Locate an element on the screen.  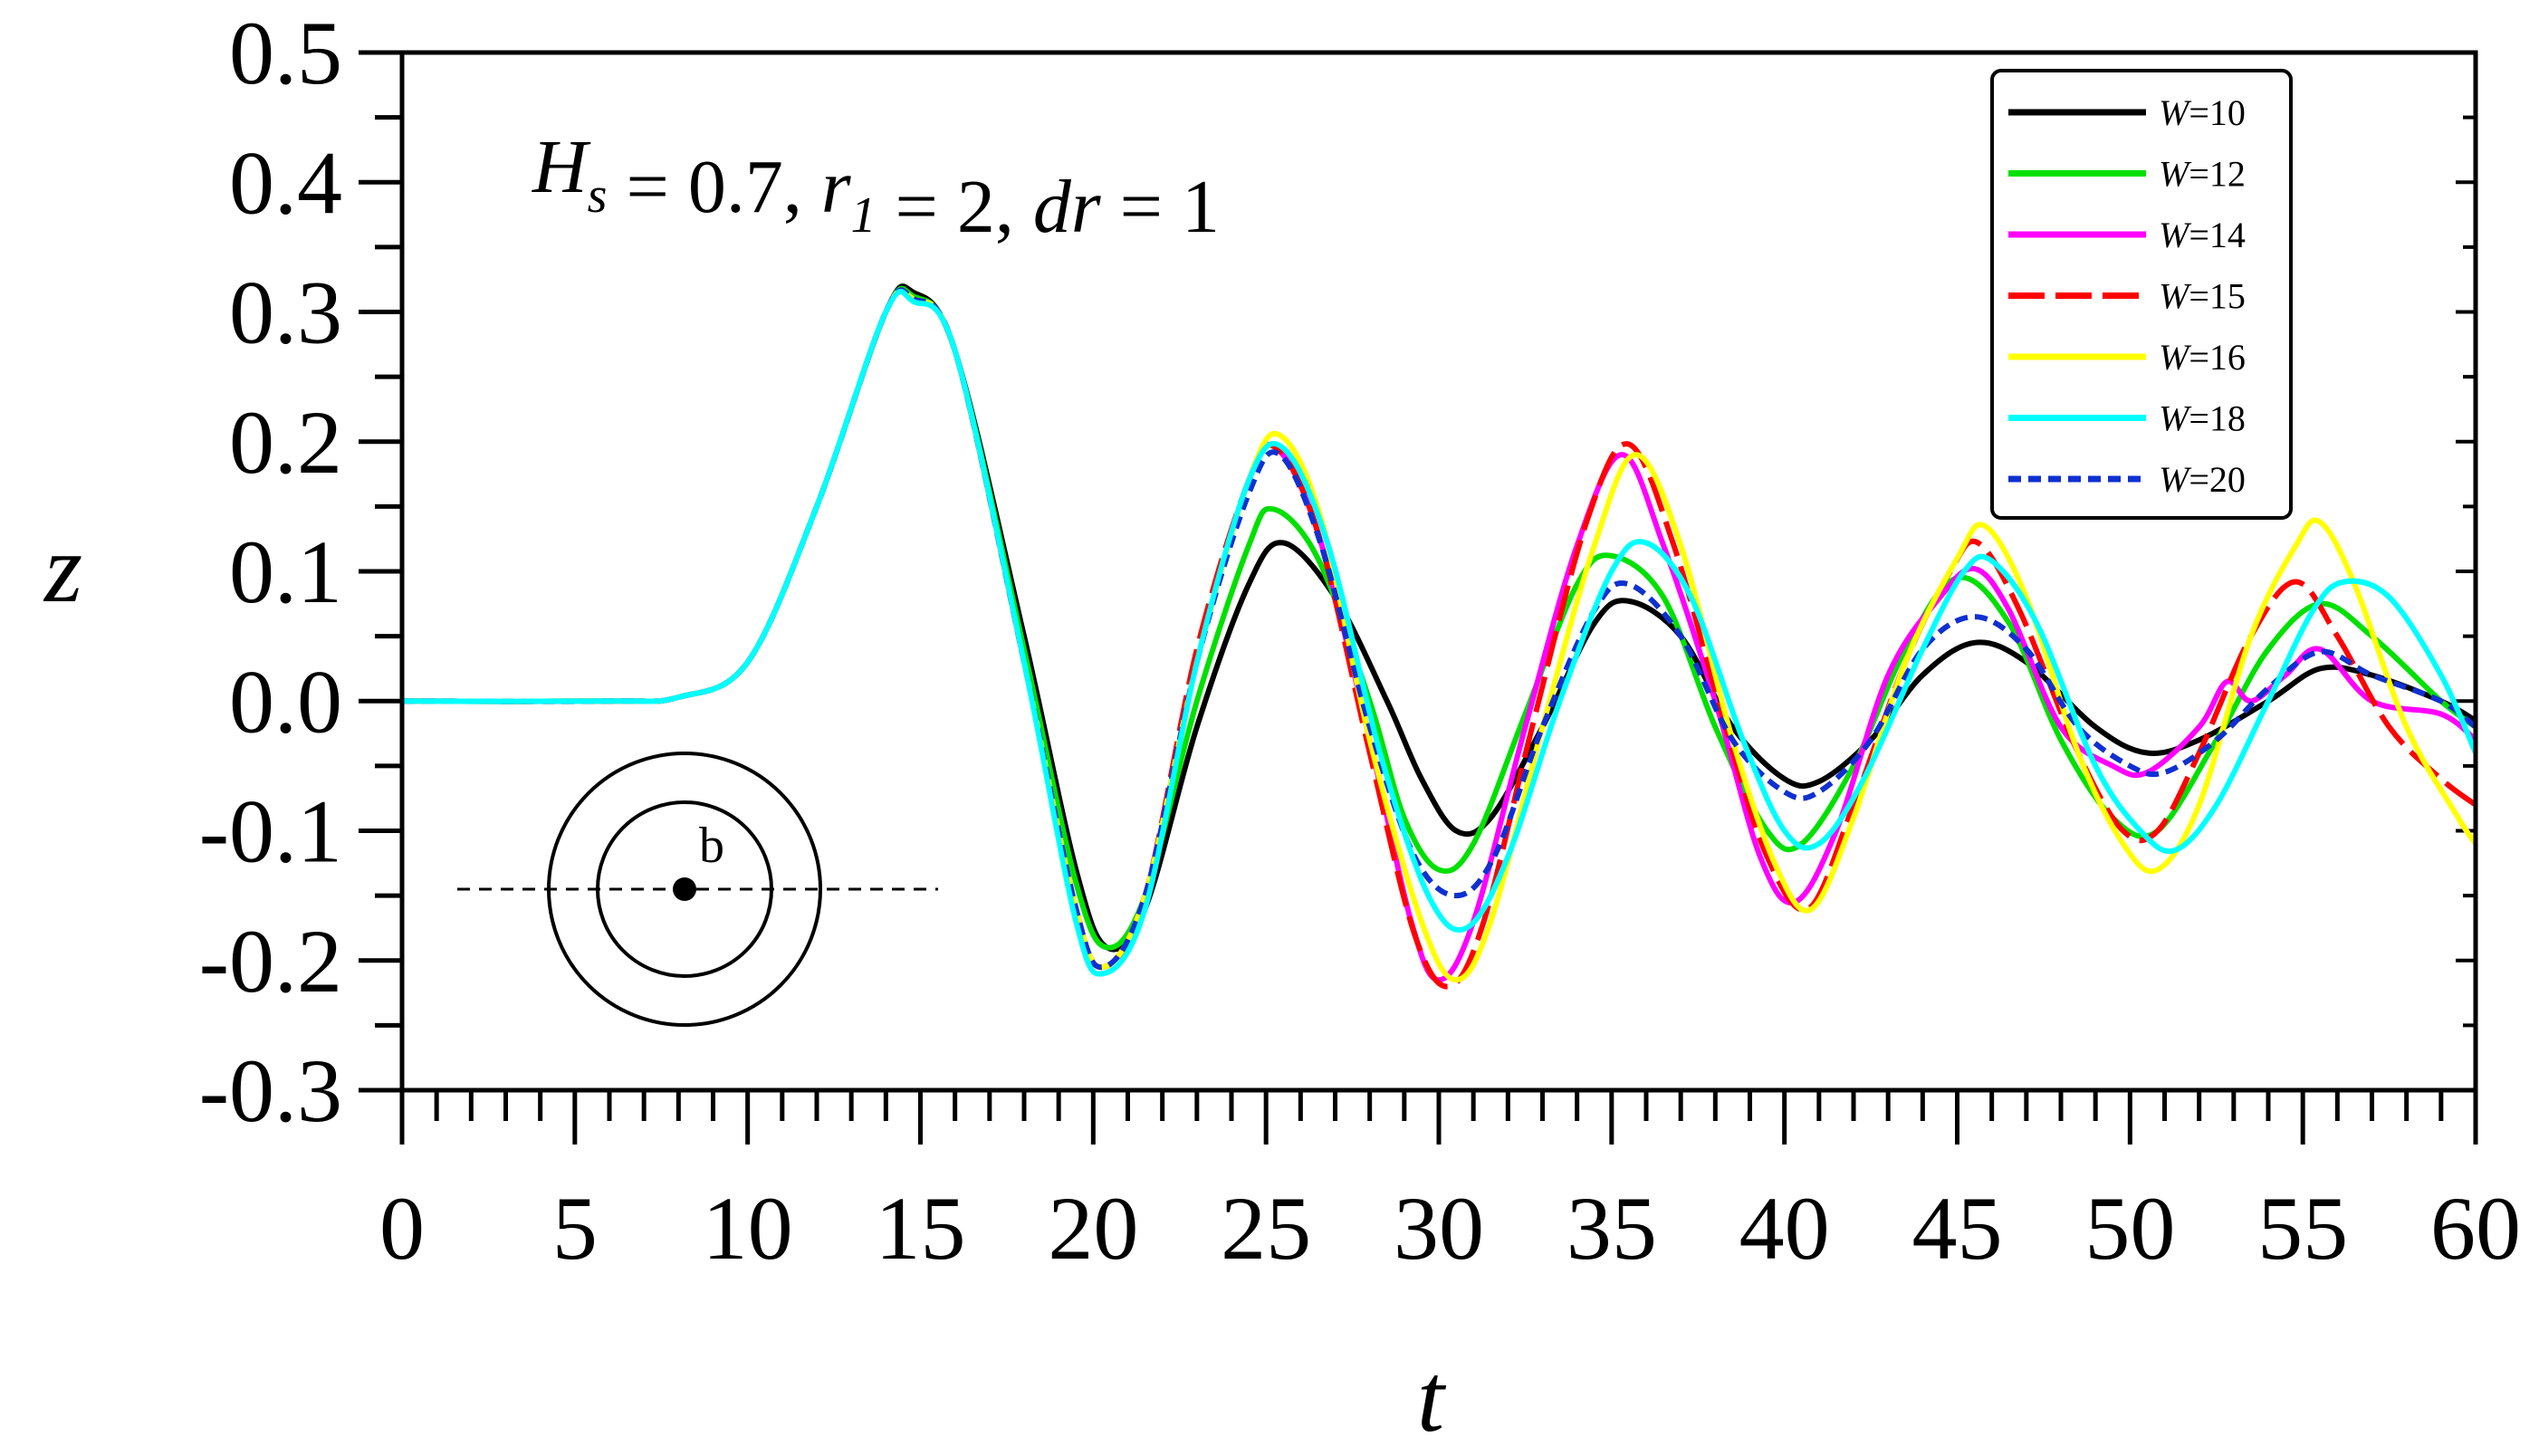
y-tick-label: -0.1 is located at coordinates (270, 832).